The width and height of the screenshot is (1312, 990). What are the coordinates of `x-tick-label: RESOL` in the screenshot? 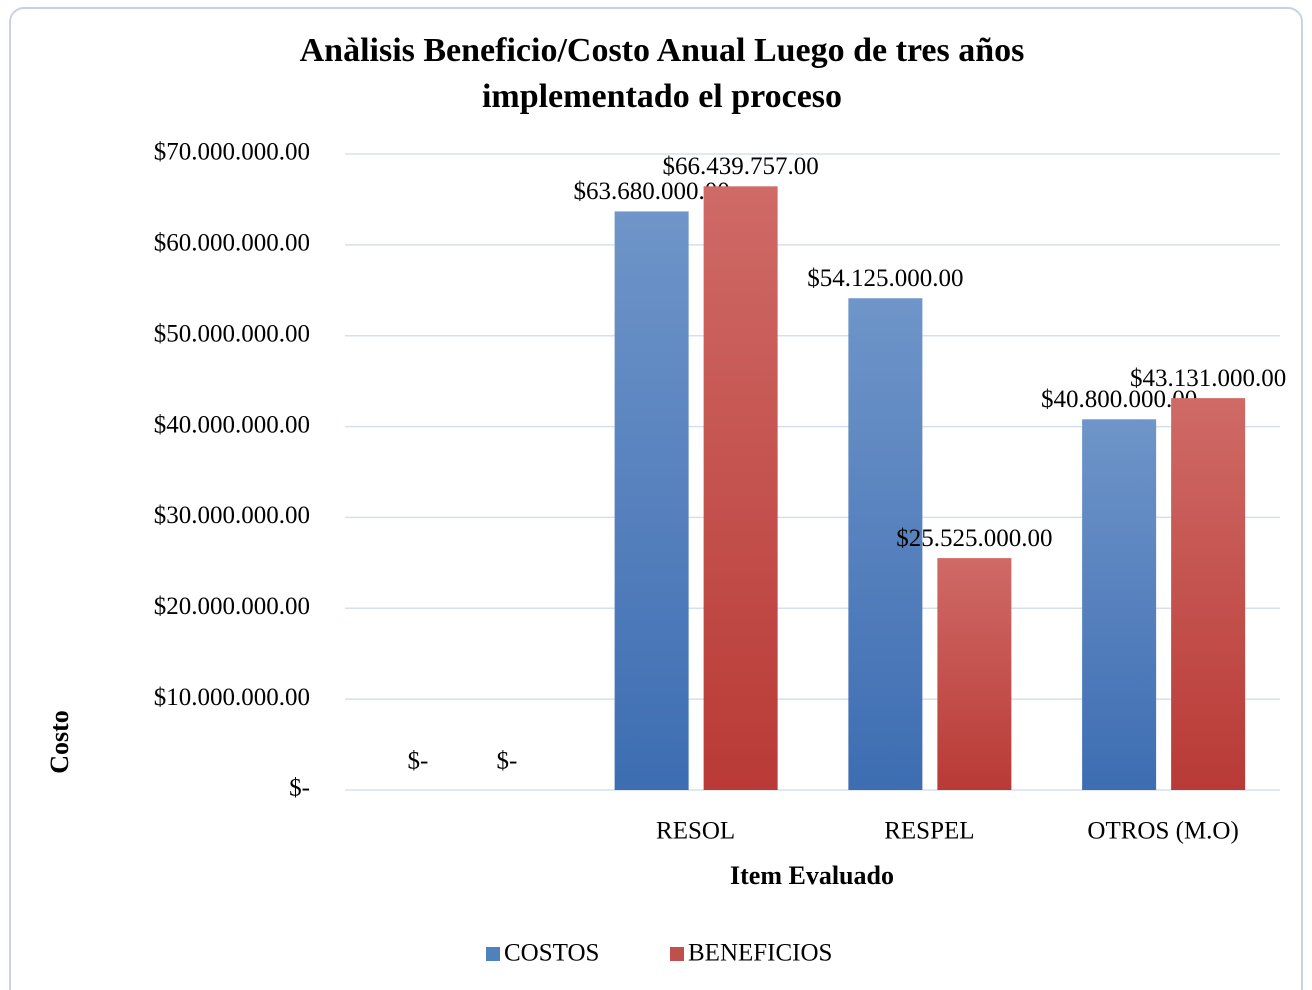 It's located at (695, 831).